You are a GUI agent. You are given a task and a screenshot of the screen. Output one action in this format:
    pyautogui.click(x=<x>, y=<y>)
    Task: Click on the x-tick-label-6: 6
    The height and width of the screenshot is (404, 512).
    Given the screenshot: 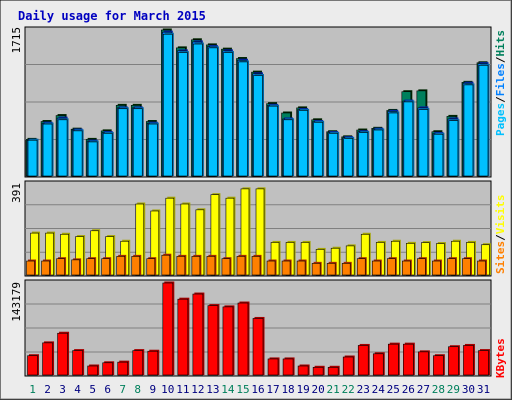 What is the action you would take?
    pyautogui.click(x=107, y=389)
    